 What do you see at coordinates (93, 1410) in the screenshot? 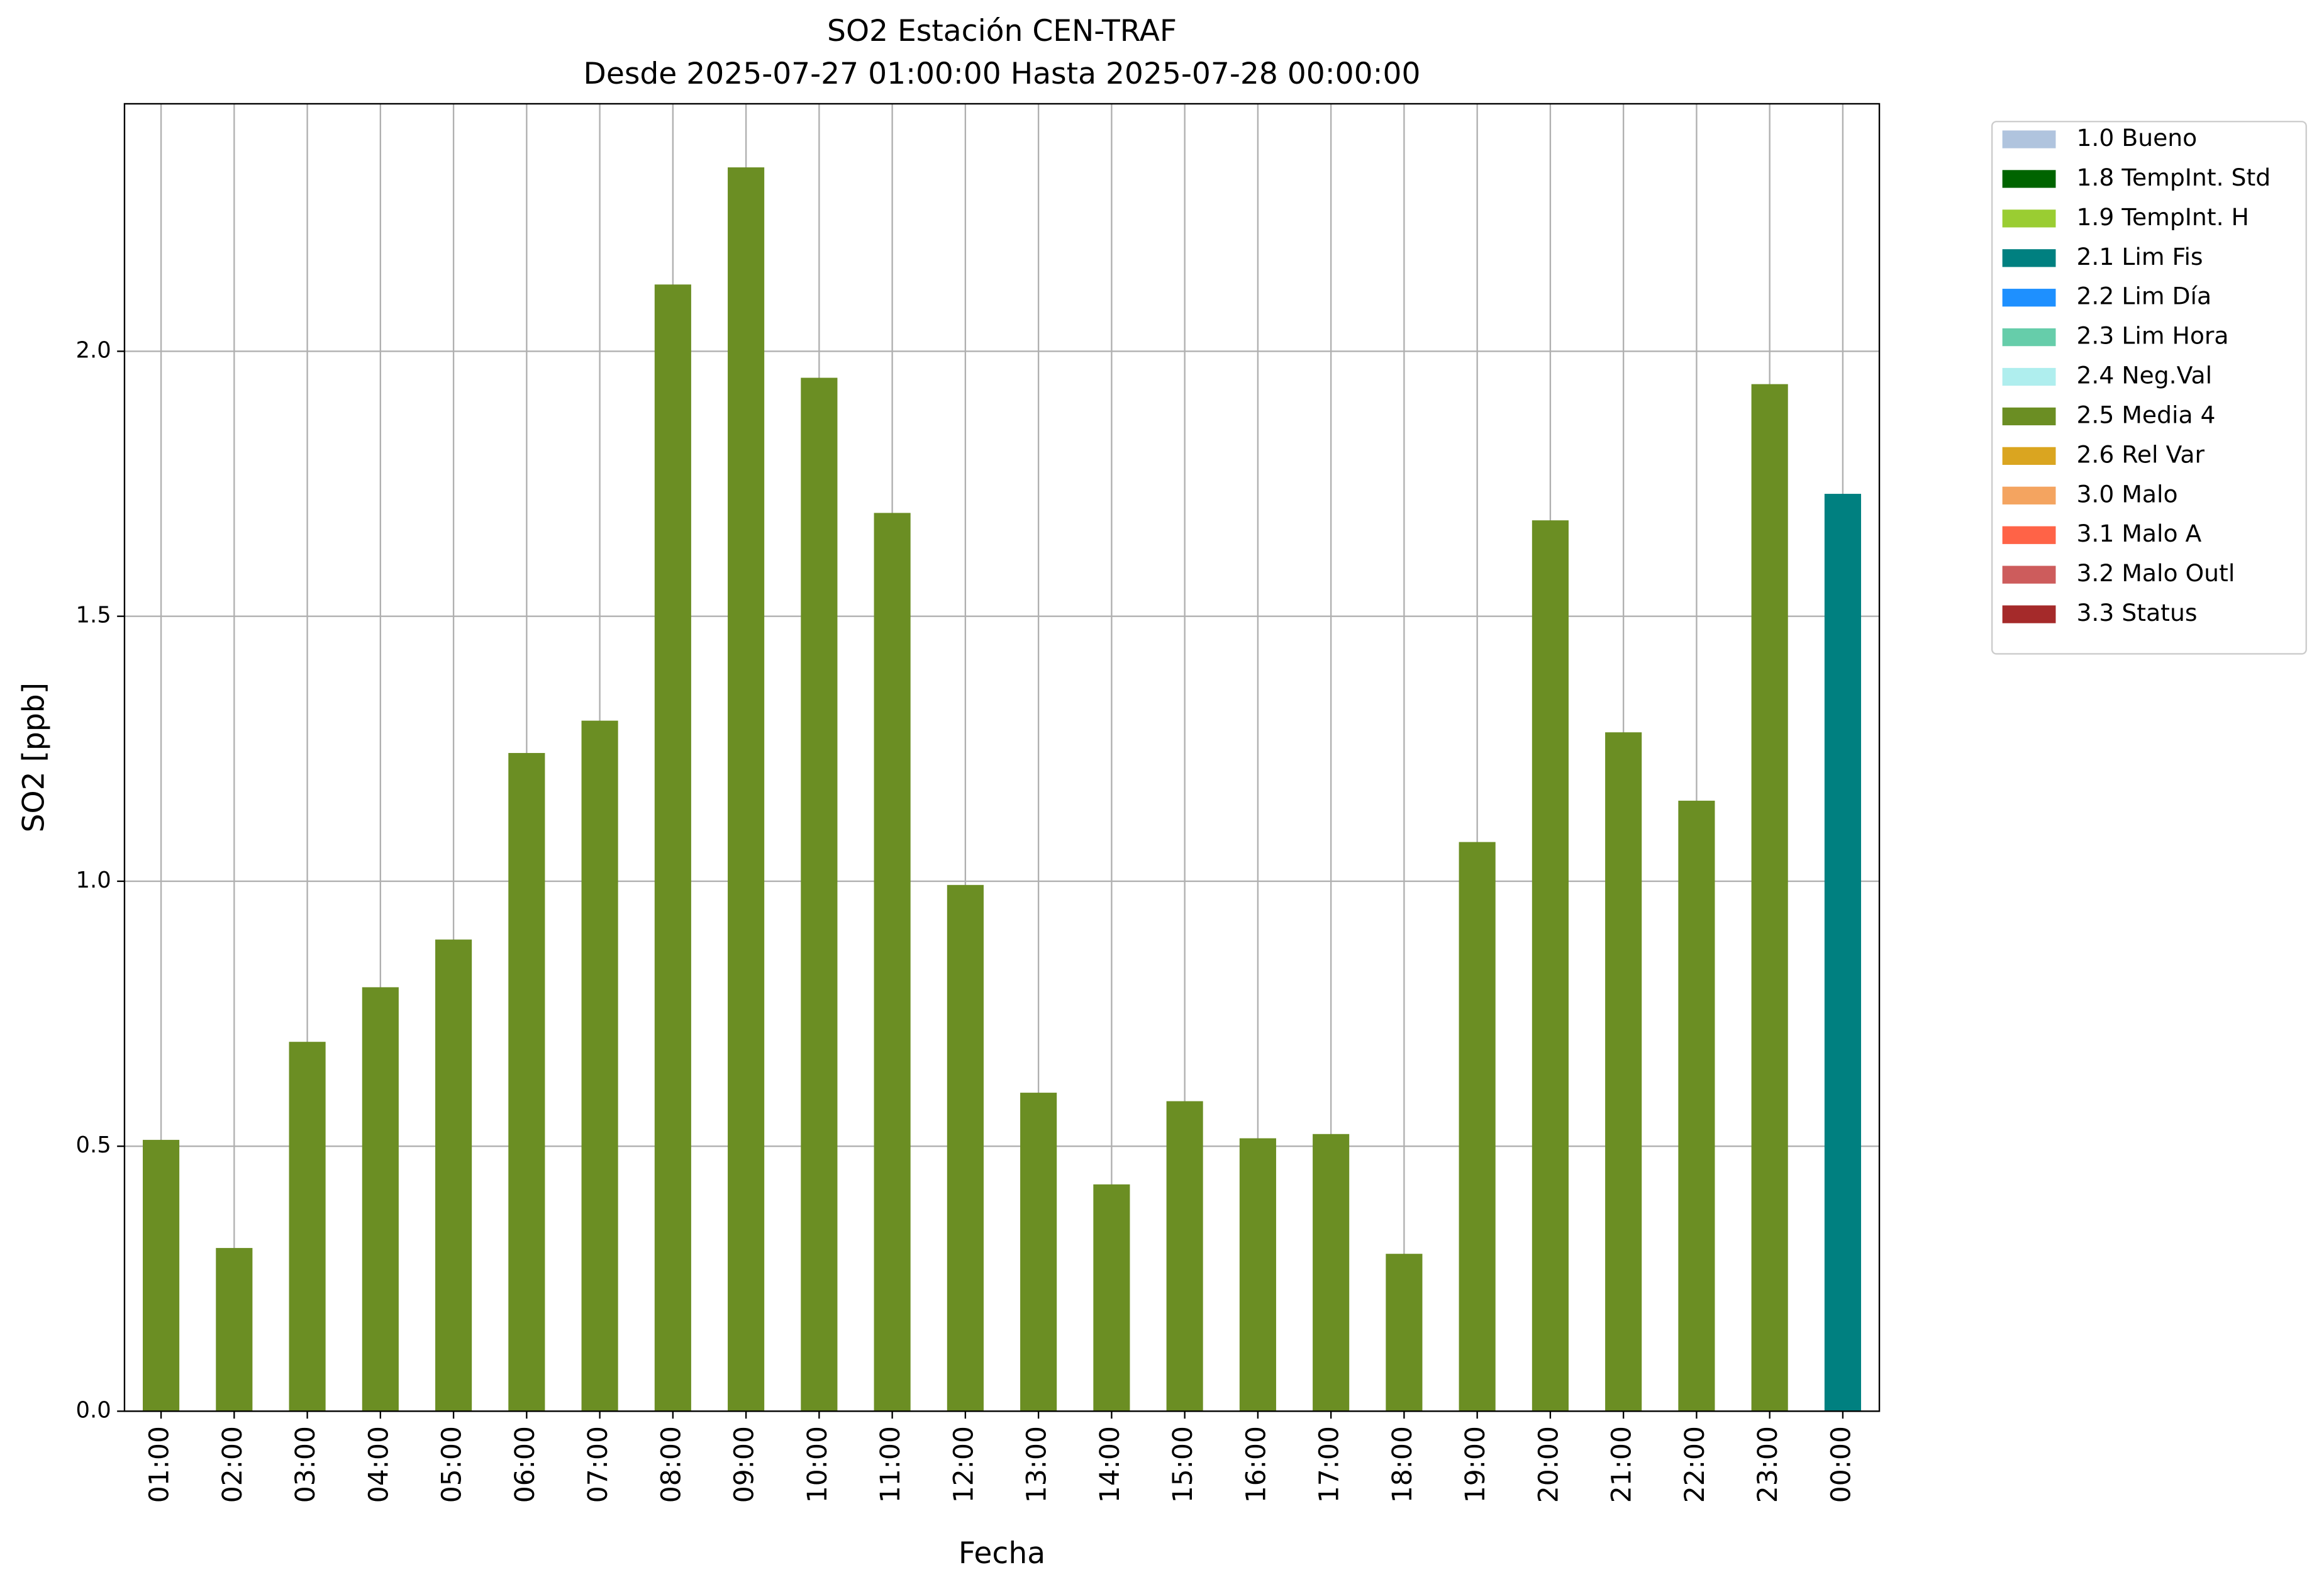
I see `y-tick-label: 0.0` at bounding box center [93, 1410].